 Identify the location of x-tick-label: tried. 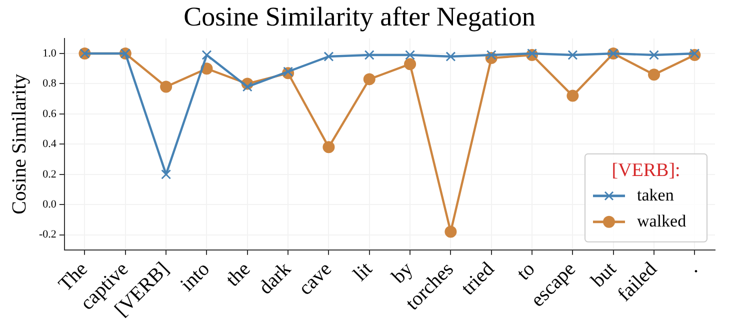
(478, 279).